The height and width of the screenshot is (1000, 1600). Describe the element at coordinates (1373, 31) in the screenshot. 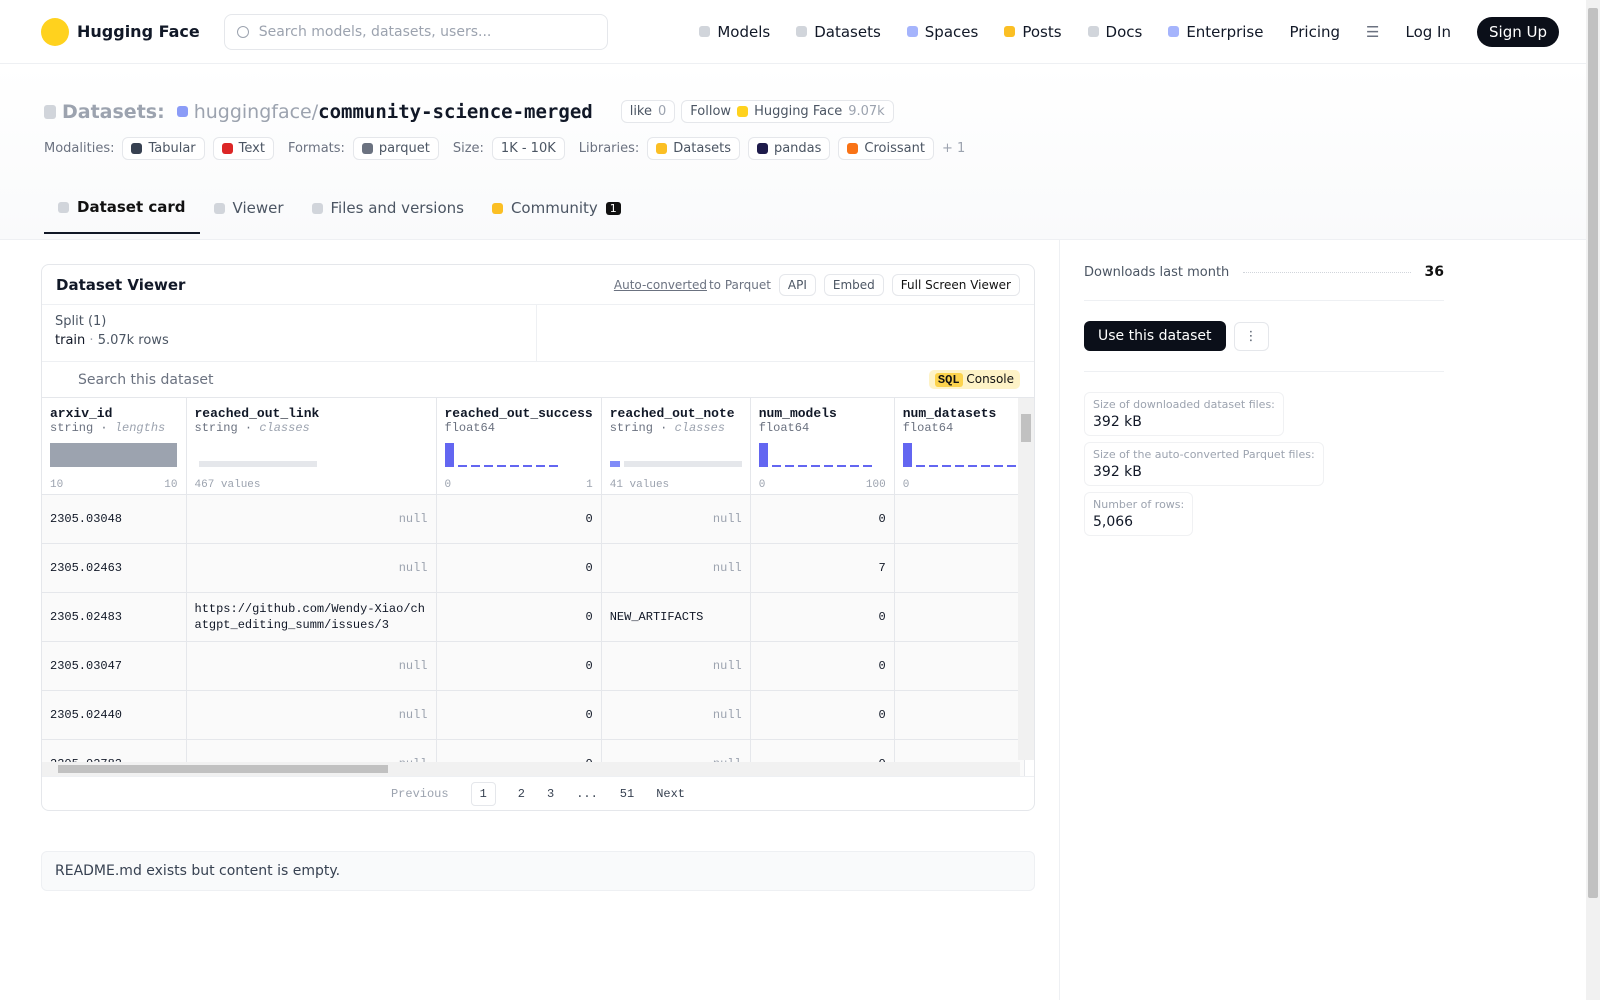

I see `menu-icon: ☰` at that location.